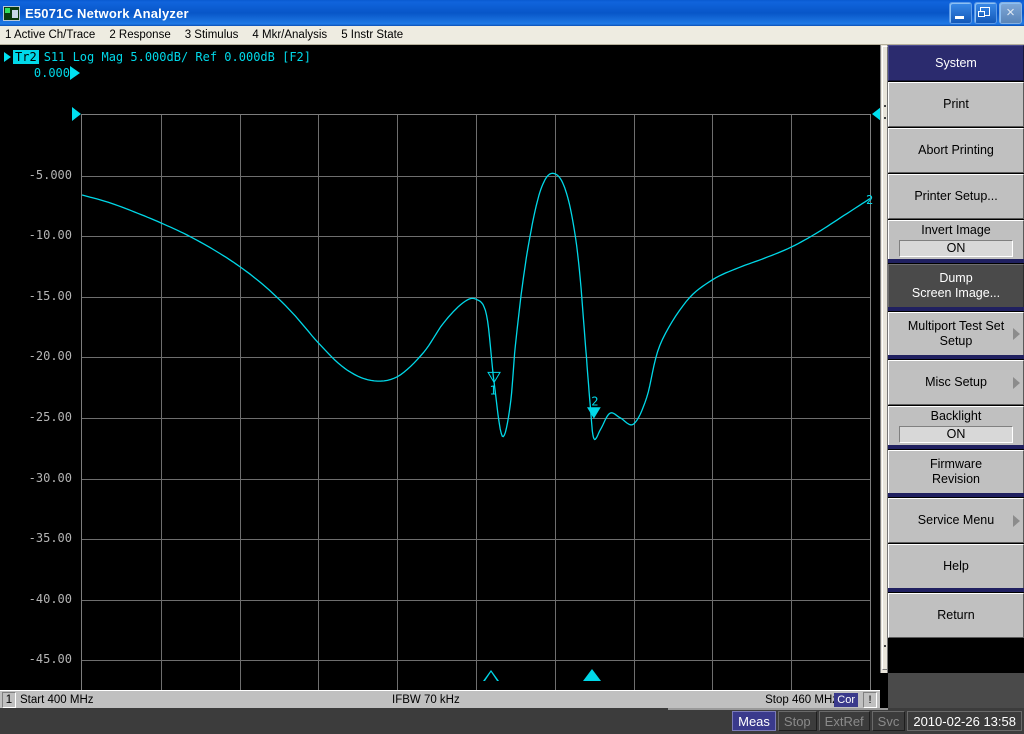 This screenshot has height=734, width=1024. I want to click on menu-item-active-ch-trace: 1 Active Ch/Trace, so click(50, 35).